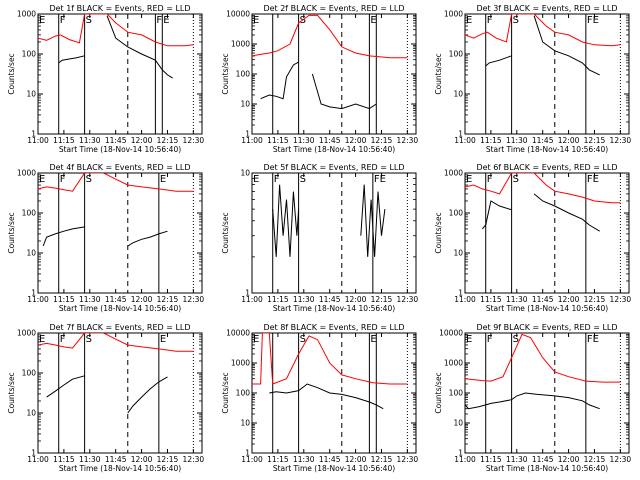 This screenshot has height=480, width=640. Describe the element at coordinates (119, 327) in the screenshot. I see `chart-title: Det 7f BLACK = Events, RED = LLD` at that location.